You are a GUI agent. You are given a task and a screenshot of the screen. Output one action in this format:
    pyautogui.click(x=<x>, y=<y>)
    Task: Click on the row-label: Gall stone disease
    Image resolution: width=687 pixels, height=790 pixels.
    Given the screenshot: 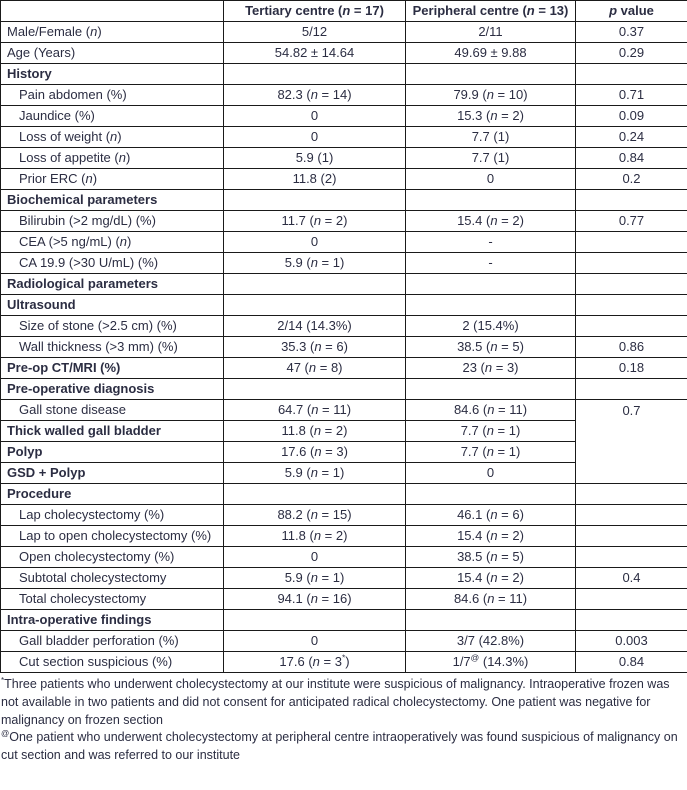 What is the action you would take?
    pyautogui.click(x=112, y=410)
    